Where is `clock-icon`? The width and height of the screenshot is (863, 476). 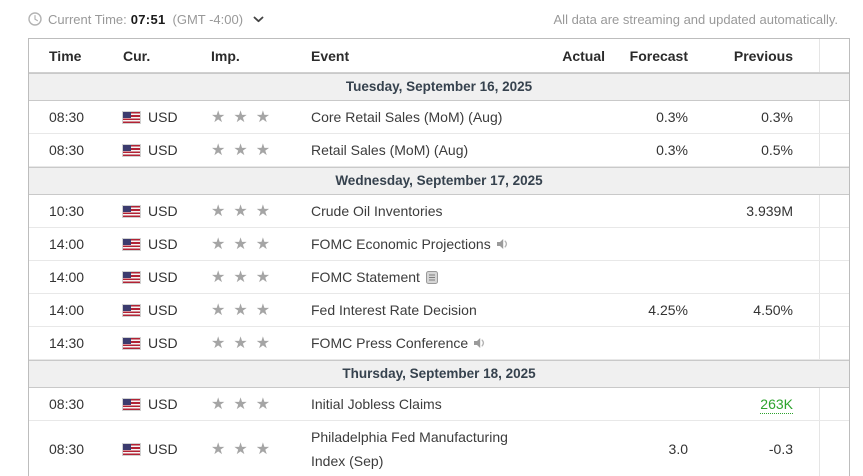 clock-icon is located at coordinates (35, 19).